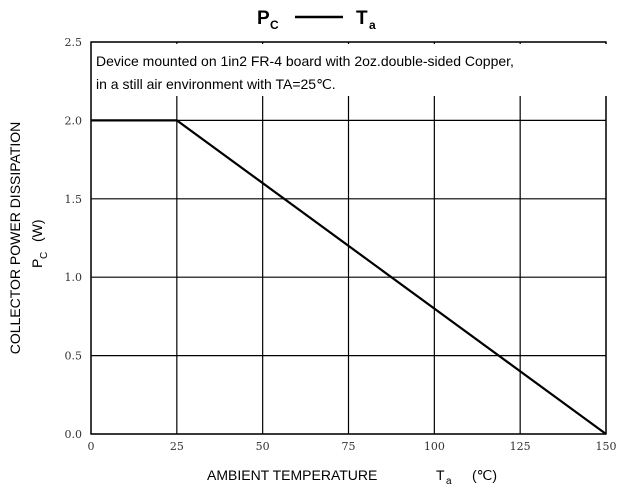 The image size is (620, 484). What do you see at coordinates (37, 263) in the screenshot?
I see `y-axis-symbol-p: P` at bounding box center [37, 263].